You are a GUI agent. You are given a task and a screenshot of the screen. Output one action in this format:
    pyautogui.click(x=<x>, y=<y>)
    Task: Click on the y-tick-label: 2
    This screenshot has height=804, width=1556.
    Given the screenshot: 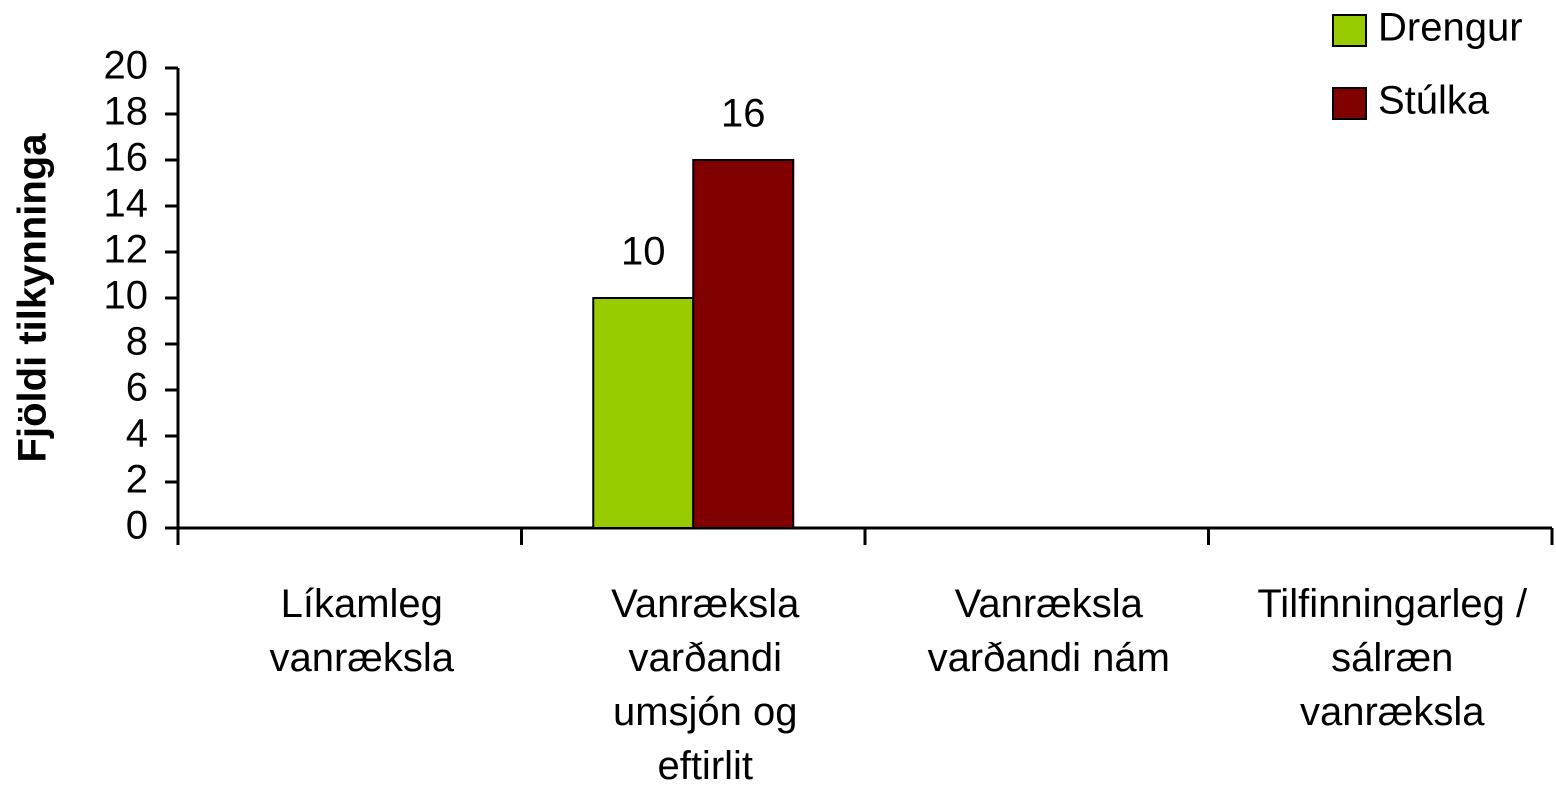 What is the action you would take?
    pyautogui.click(x=137, y=480)
    